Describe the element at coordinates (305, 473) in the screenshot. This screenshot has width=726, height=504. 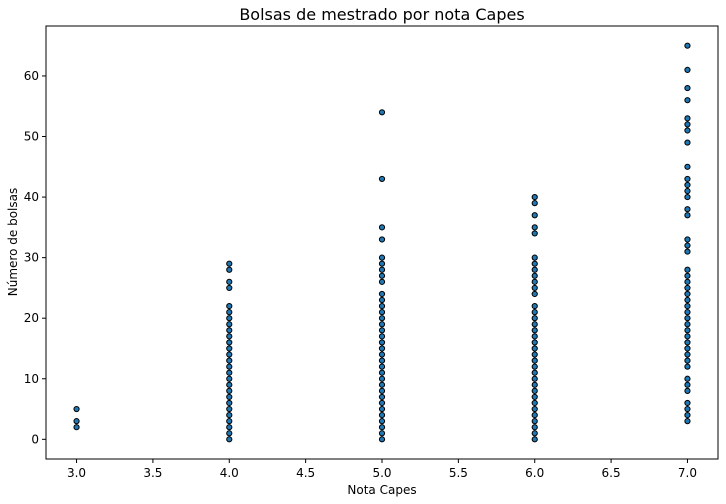
I see `x-tick-label: 4.5` at that location.